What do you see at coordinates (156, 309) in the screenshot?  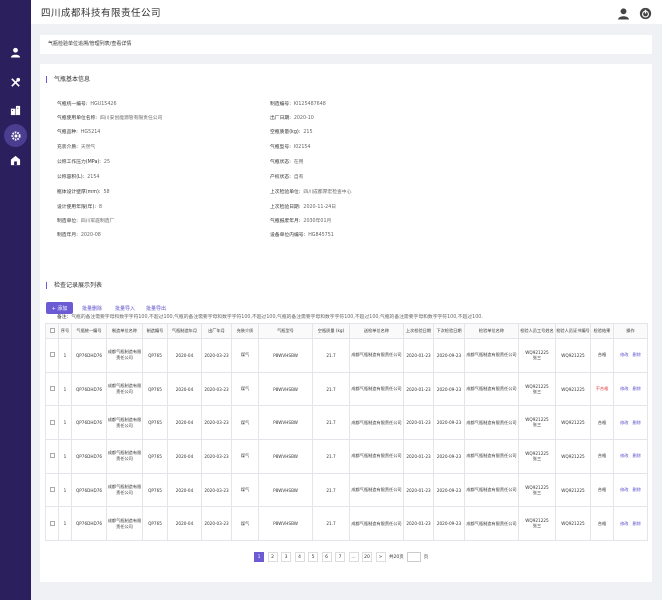 I see `batch-export-button: 批量导出` at bounding box center [156, 309].